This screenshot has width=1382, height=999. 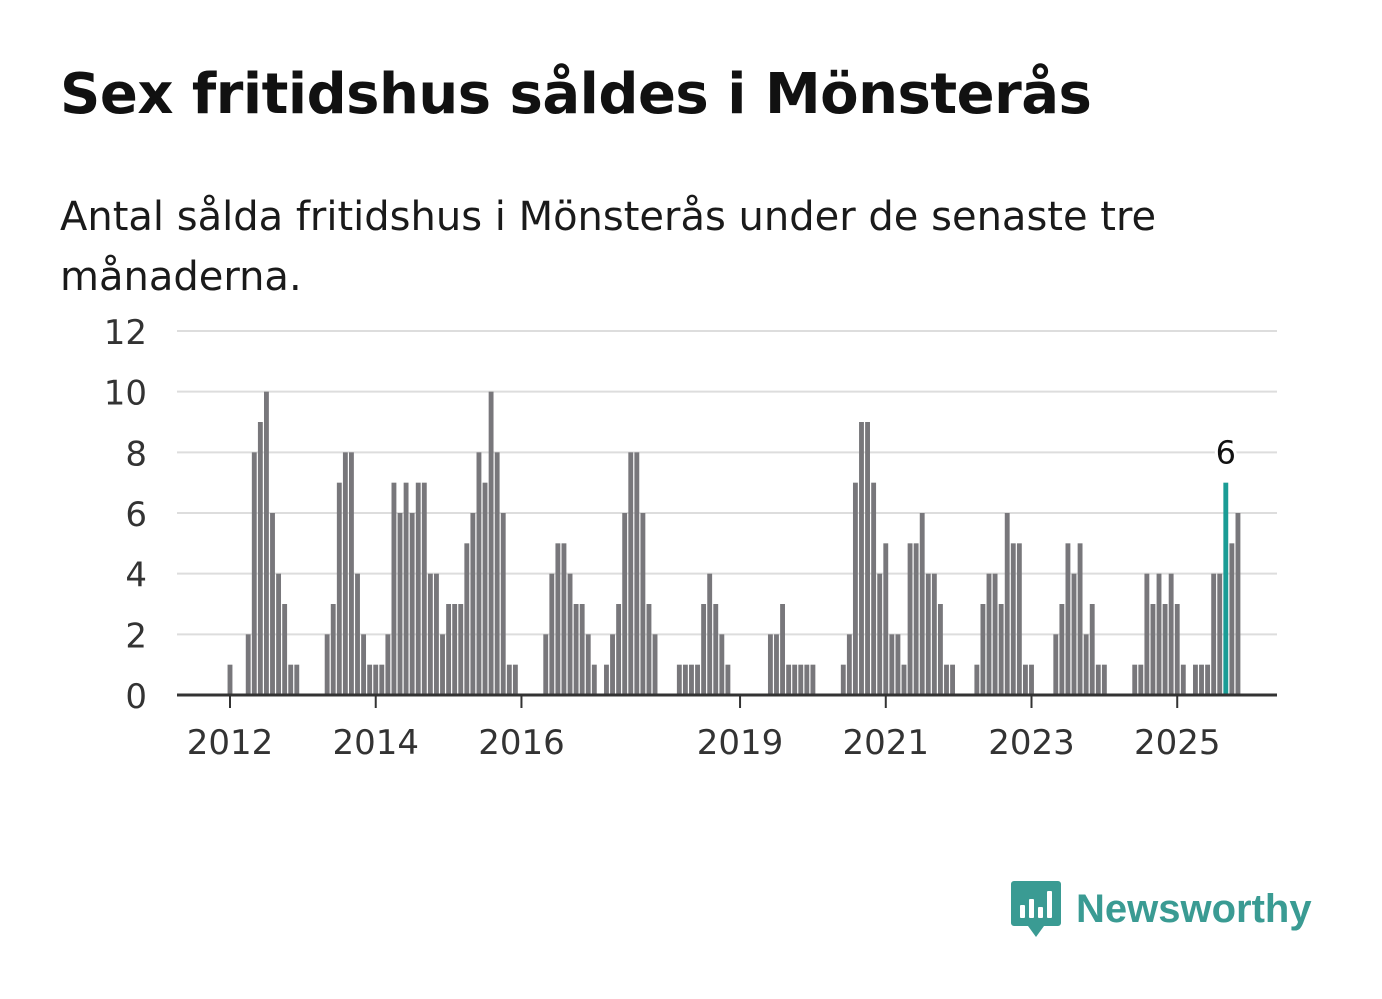 What do you see at coordinates (1036, 909) in the screenshot?
I see `newsworthy-logo-icon` at bounding box center [1036, 909].